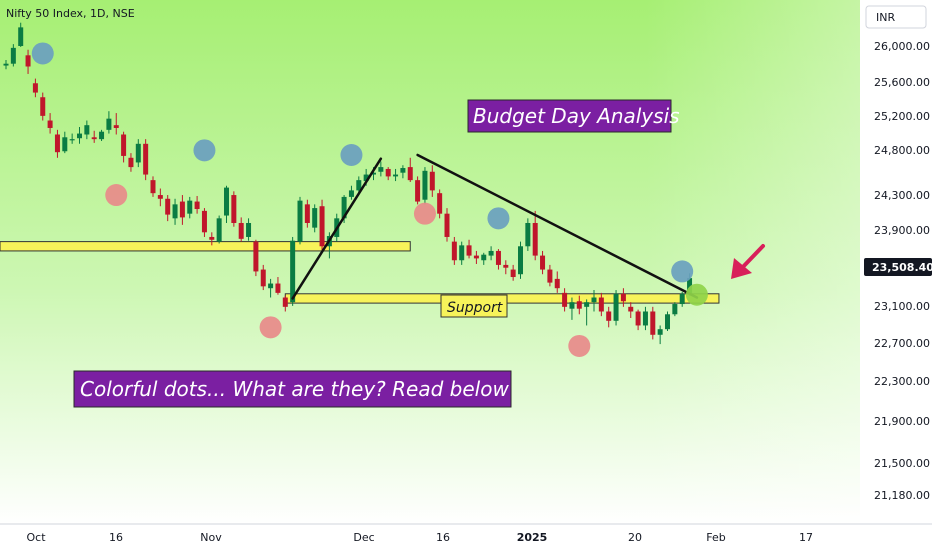 The width and height of the screenshot is (932, 550). I want to click on dots-annotation-box, so click(292, 389).